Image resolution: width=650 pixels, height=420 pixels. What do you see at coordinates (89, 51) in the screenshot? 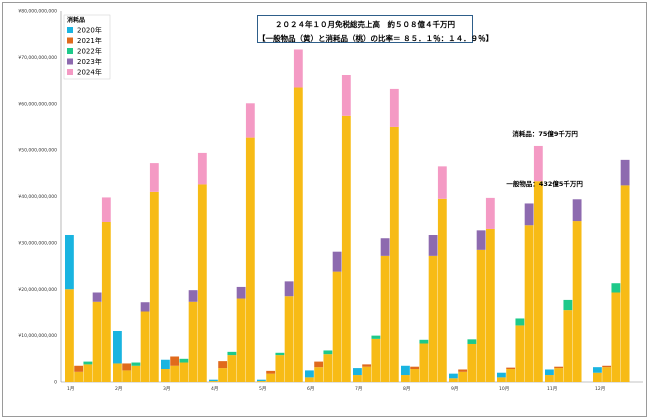
I see `legend-label: 2022年` at bounding box center [89, 51].